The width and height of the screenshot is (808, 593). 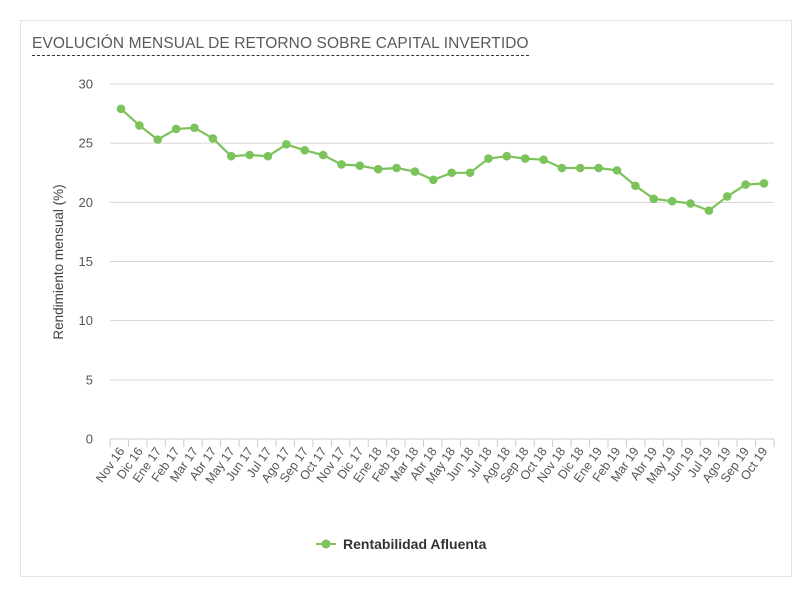 I want to click on y-axis-label: Rendimiento mensual (%), so click(x=58, y=261).